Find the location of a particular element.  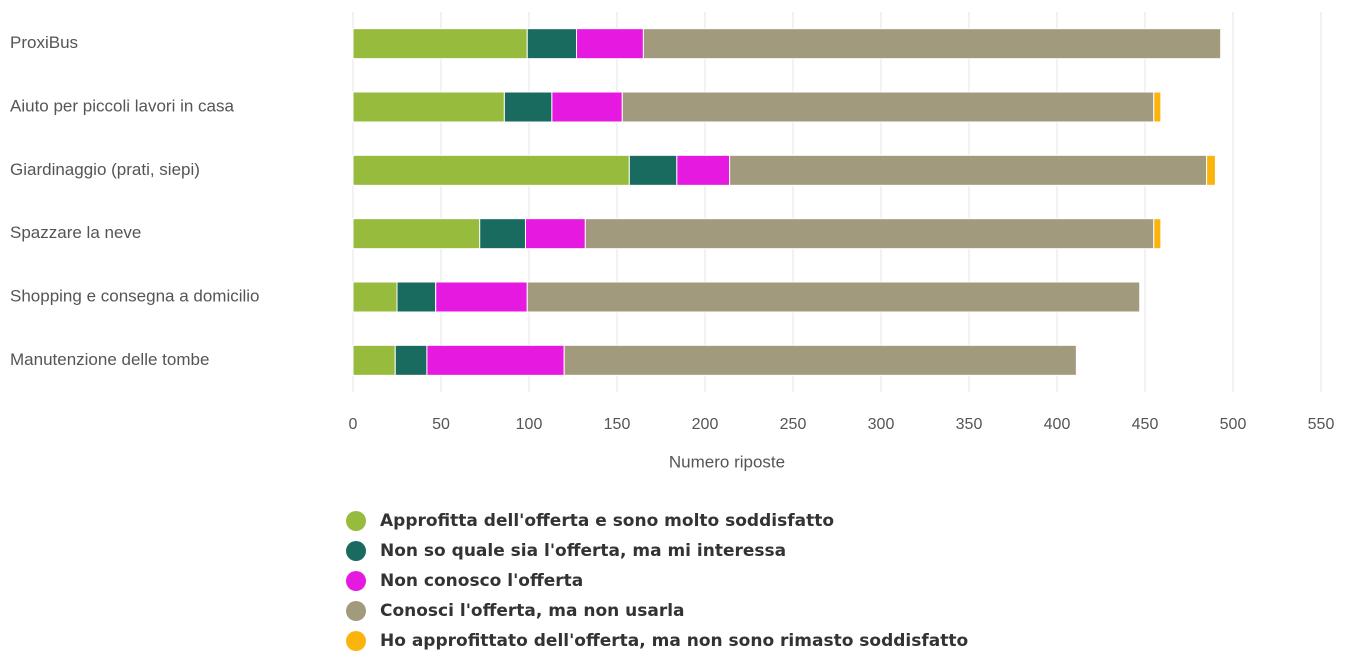

x-tick-label: 50 is located at coordinates (441, 424).